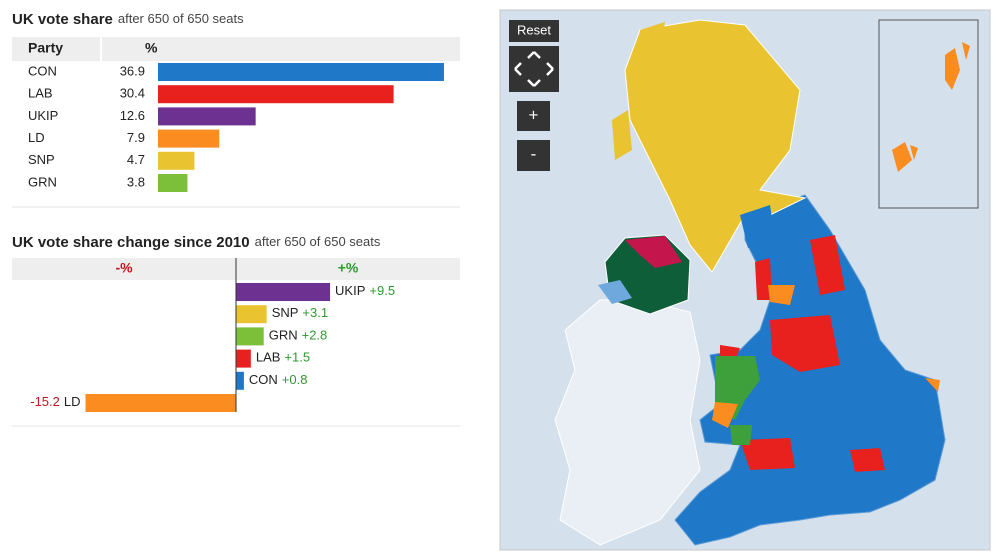  I want to click on chart-title: UK vote share change since 2010, so click(131, 242).